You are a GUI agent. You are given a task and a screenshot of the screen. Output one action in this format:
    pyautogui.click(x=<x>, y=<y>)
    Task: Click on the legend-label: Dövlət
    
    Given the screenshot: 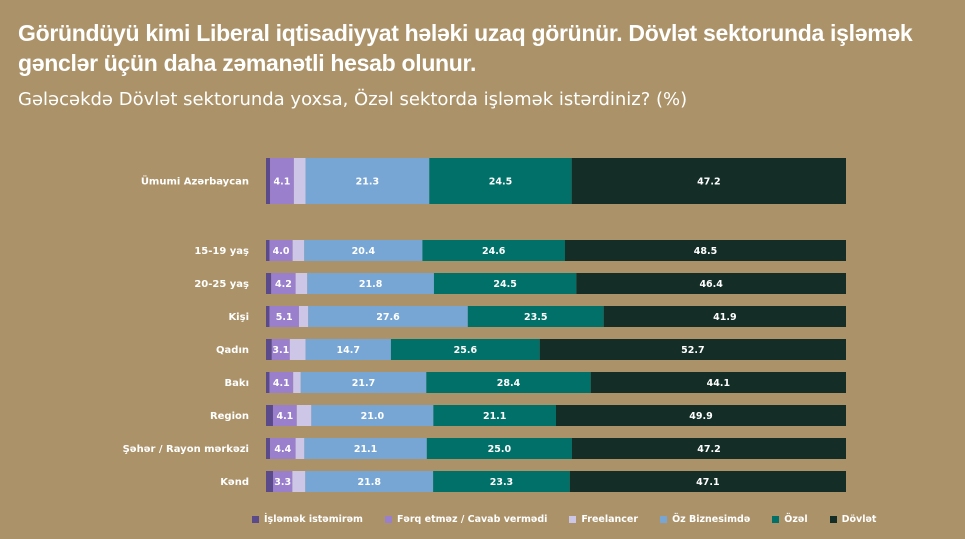 What is the action you would take?
    pyautogui.click(x=859, y=519)
    